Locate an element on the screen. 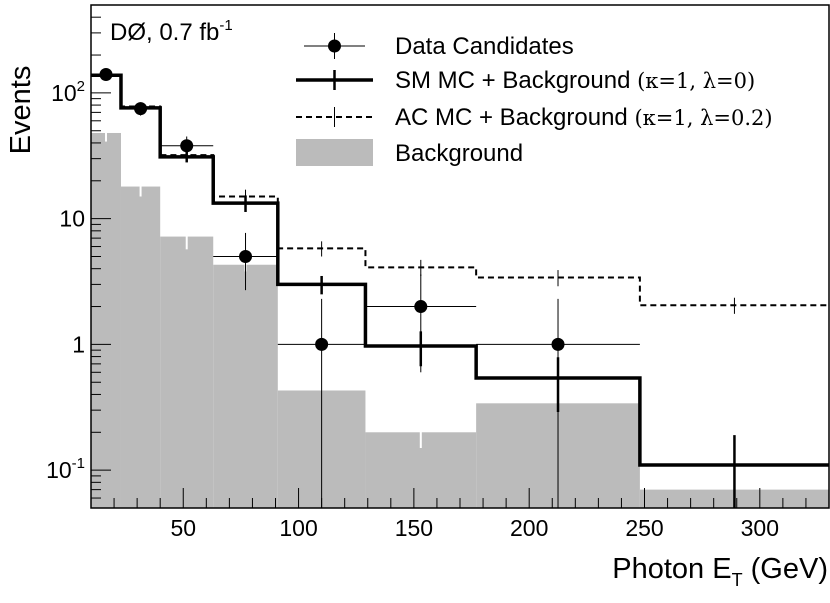  y-axis-title: Events is located at coordinates (21, 110).